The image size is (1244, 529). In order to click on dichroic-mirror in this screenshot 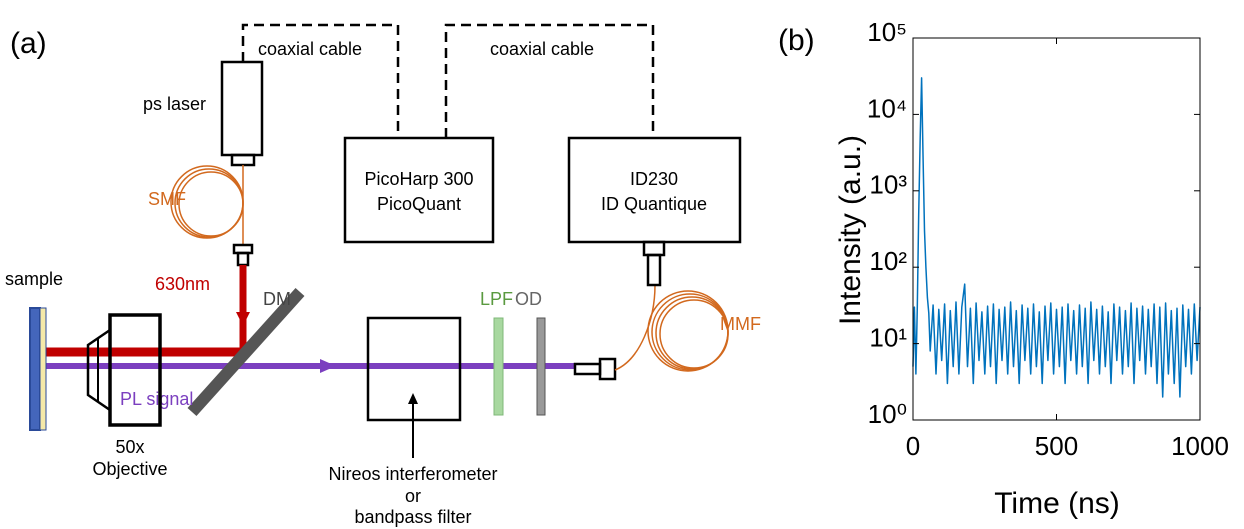, I will do `click(246, 352)`.